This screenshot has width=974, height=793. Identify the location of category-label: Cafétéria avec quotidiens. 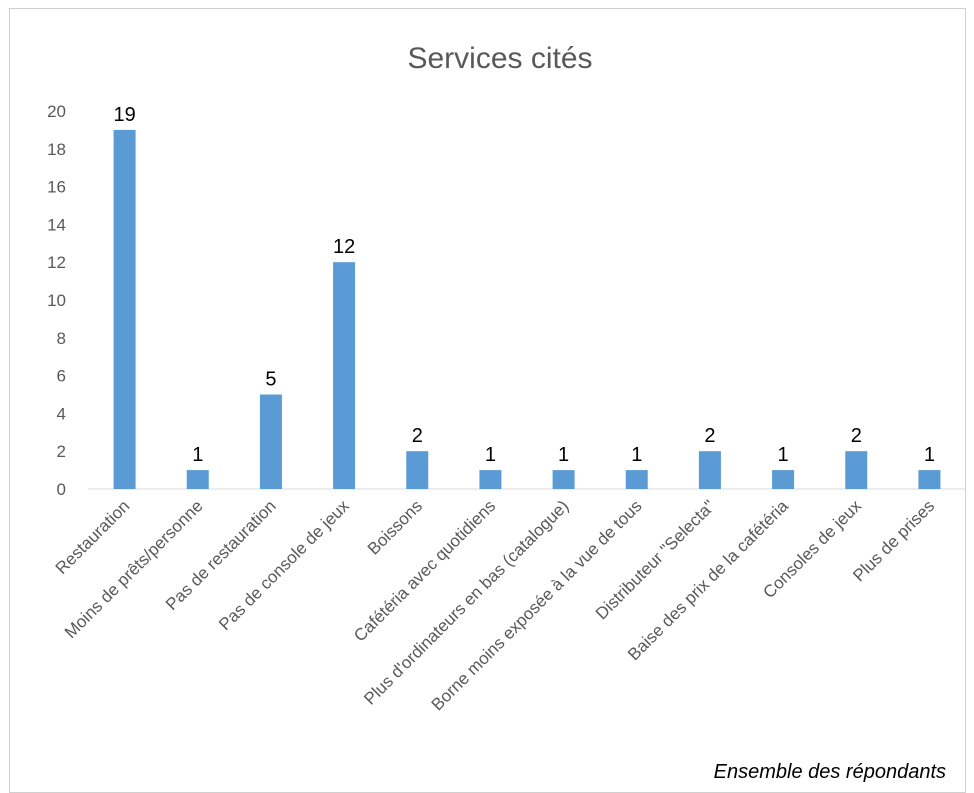
(424, 570).